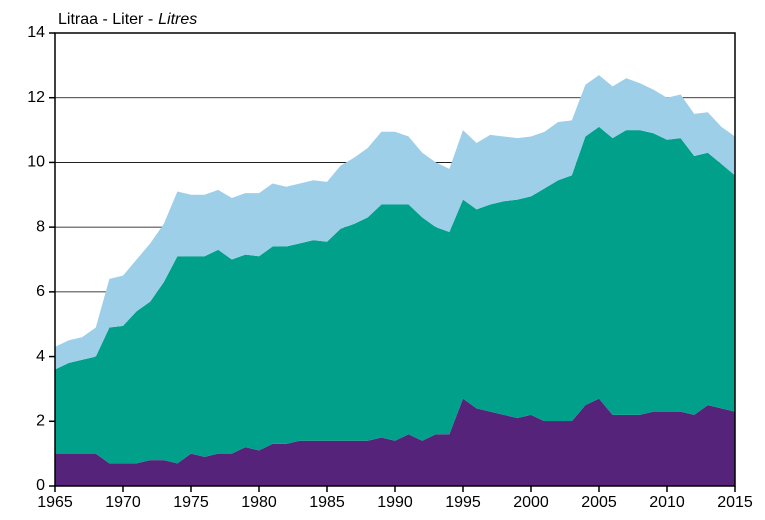 The image size is (765, 520). What do you see at coordinates (105, 19) in the screenshot?
I see `axis-label-plain: Litraa - Liter -` at bounding box center [105, 19].